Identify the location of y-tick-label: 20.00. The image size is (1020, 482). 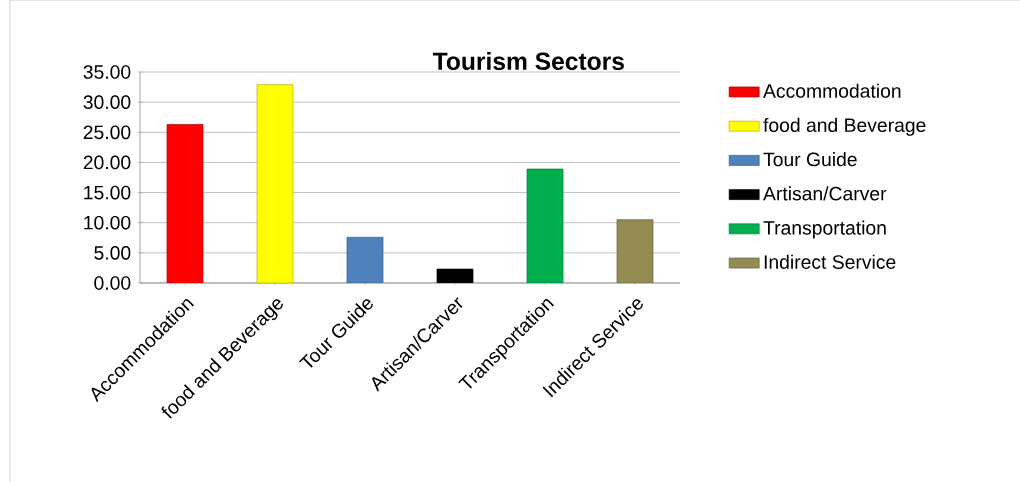
(107, 162).